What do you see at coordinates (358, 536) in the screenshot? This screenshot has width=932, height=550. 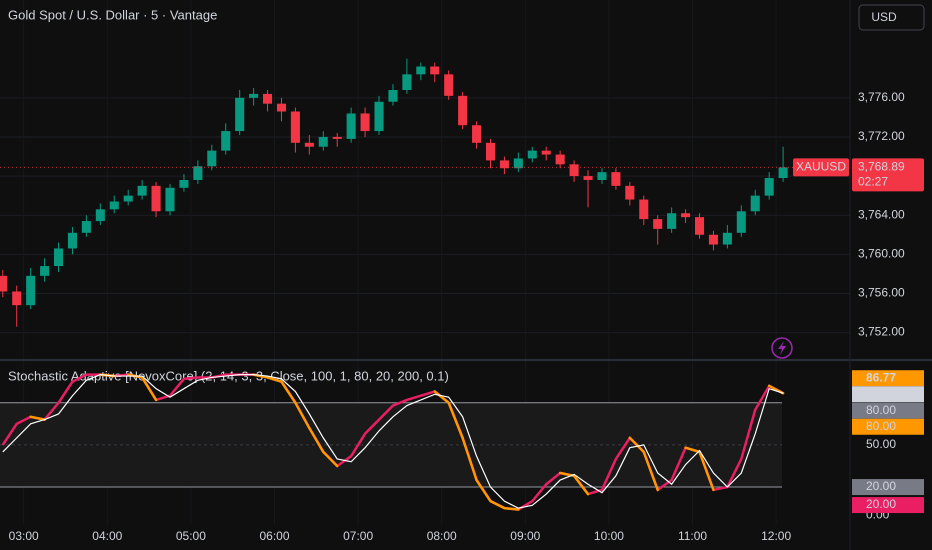 I see `x-tick-label: 07:00` at bounding box center [358, 536].